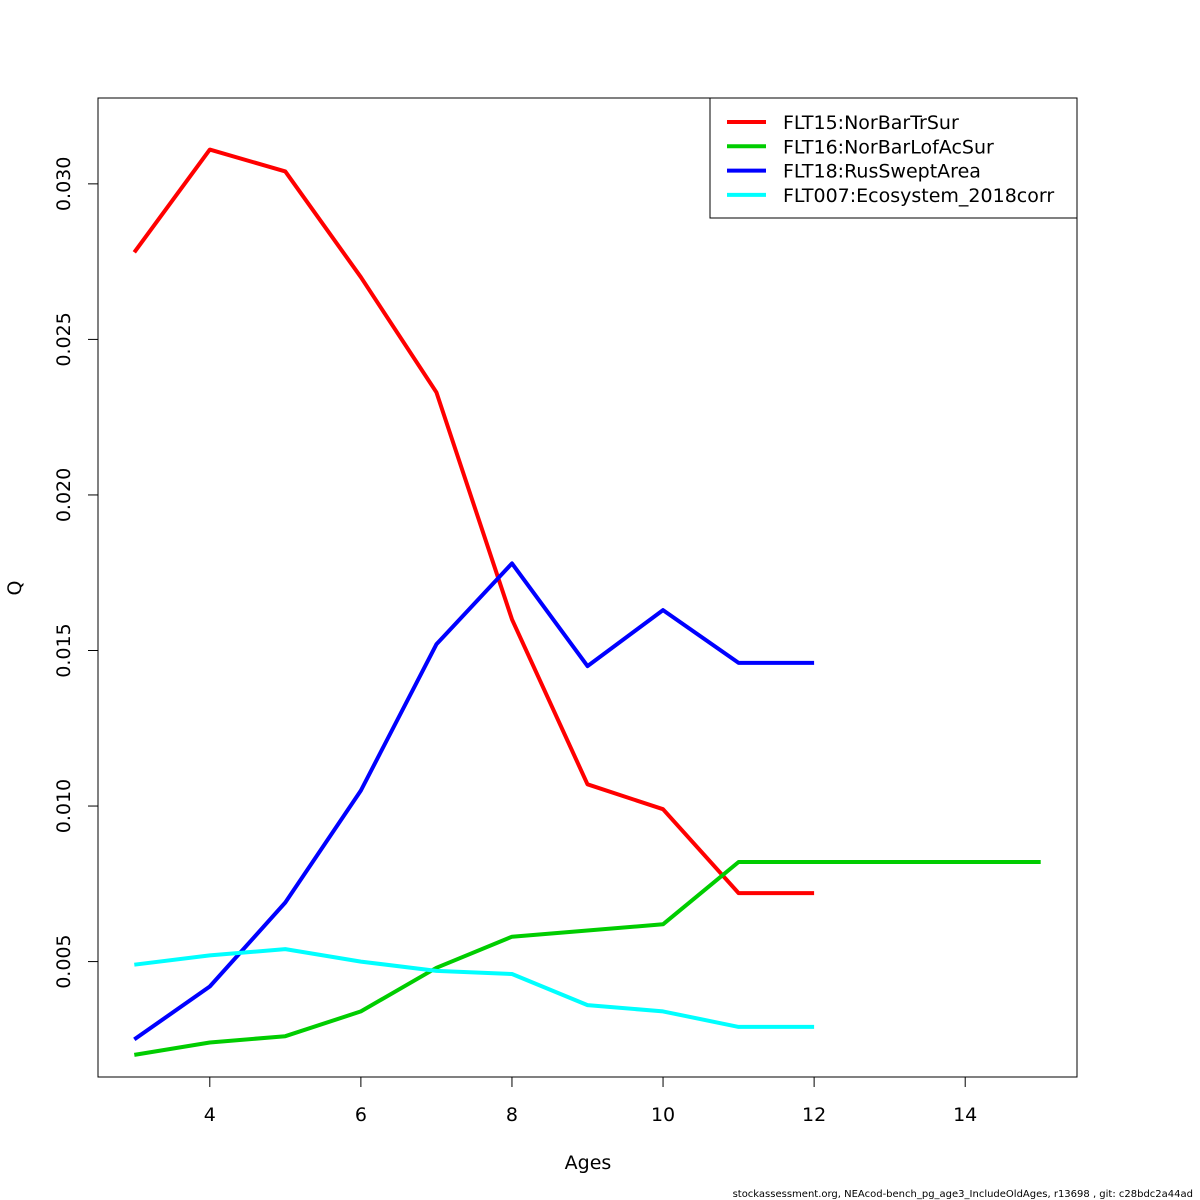 This screenshot has width=1200, height=1200. What do you see at coordinates (64, 339) in the screenshot?
I see `y-tick-label: 0.025` at bounding box center [64, 339].